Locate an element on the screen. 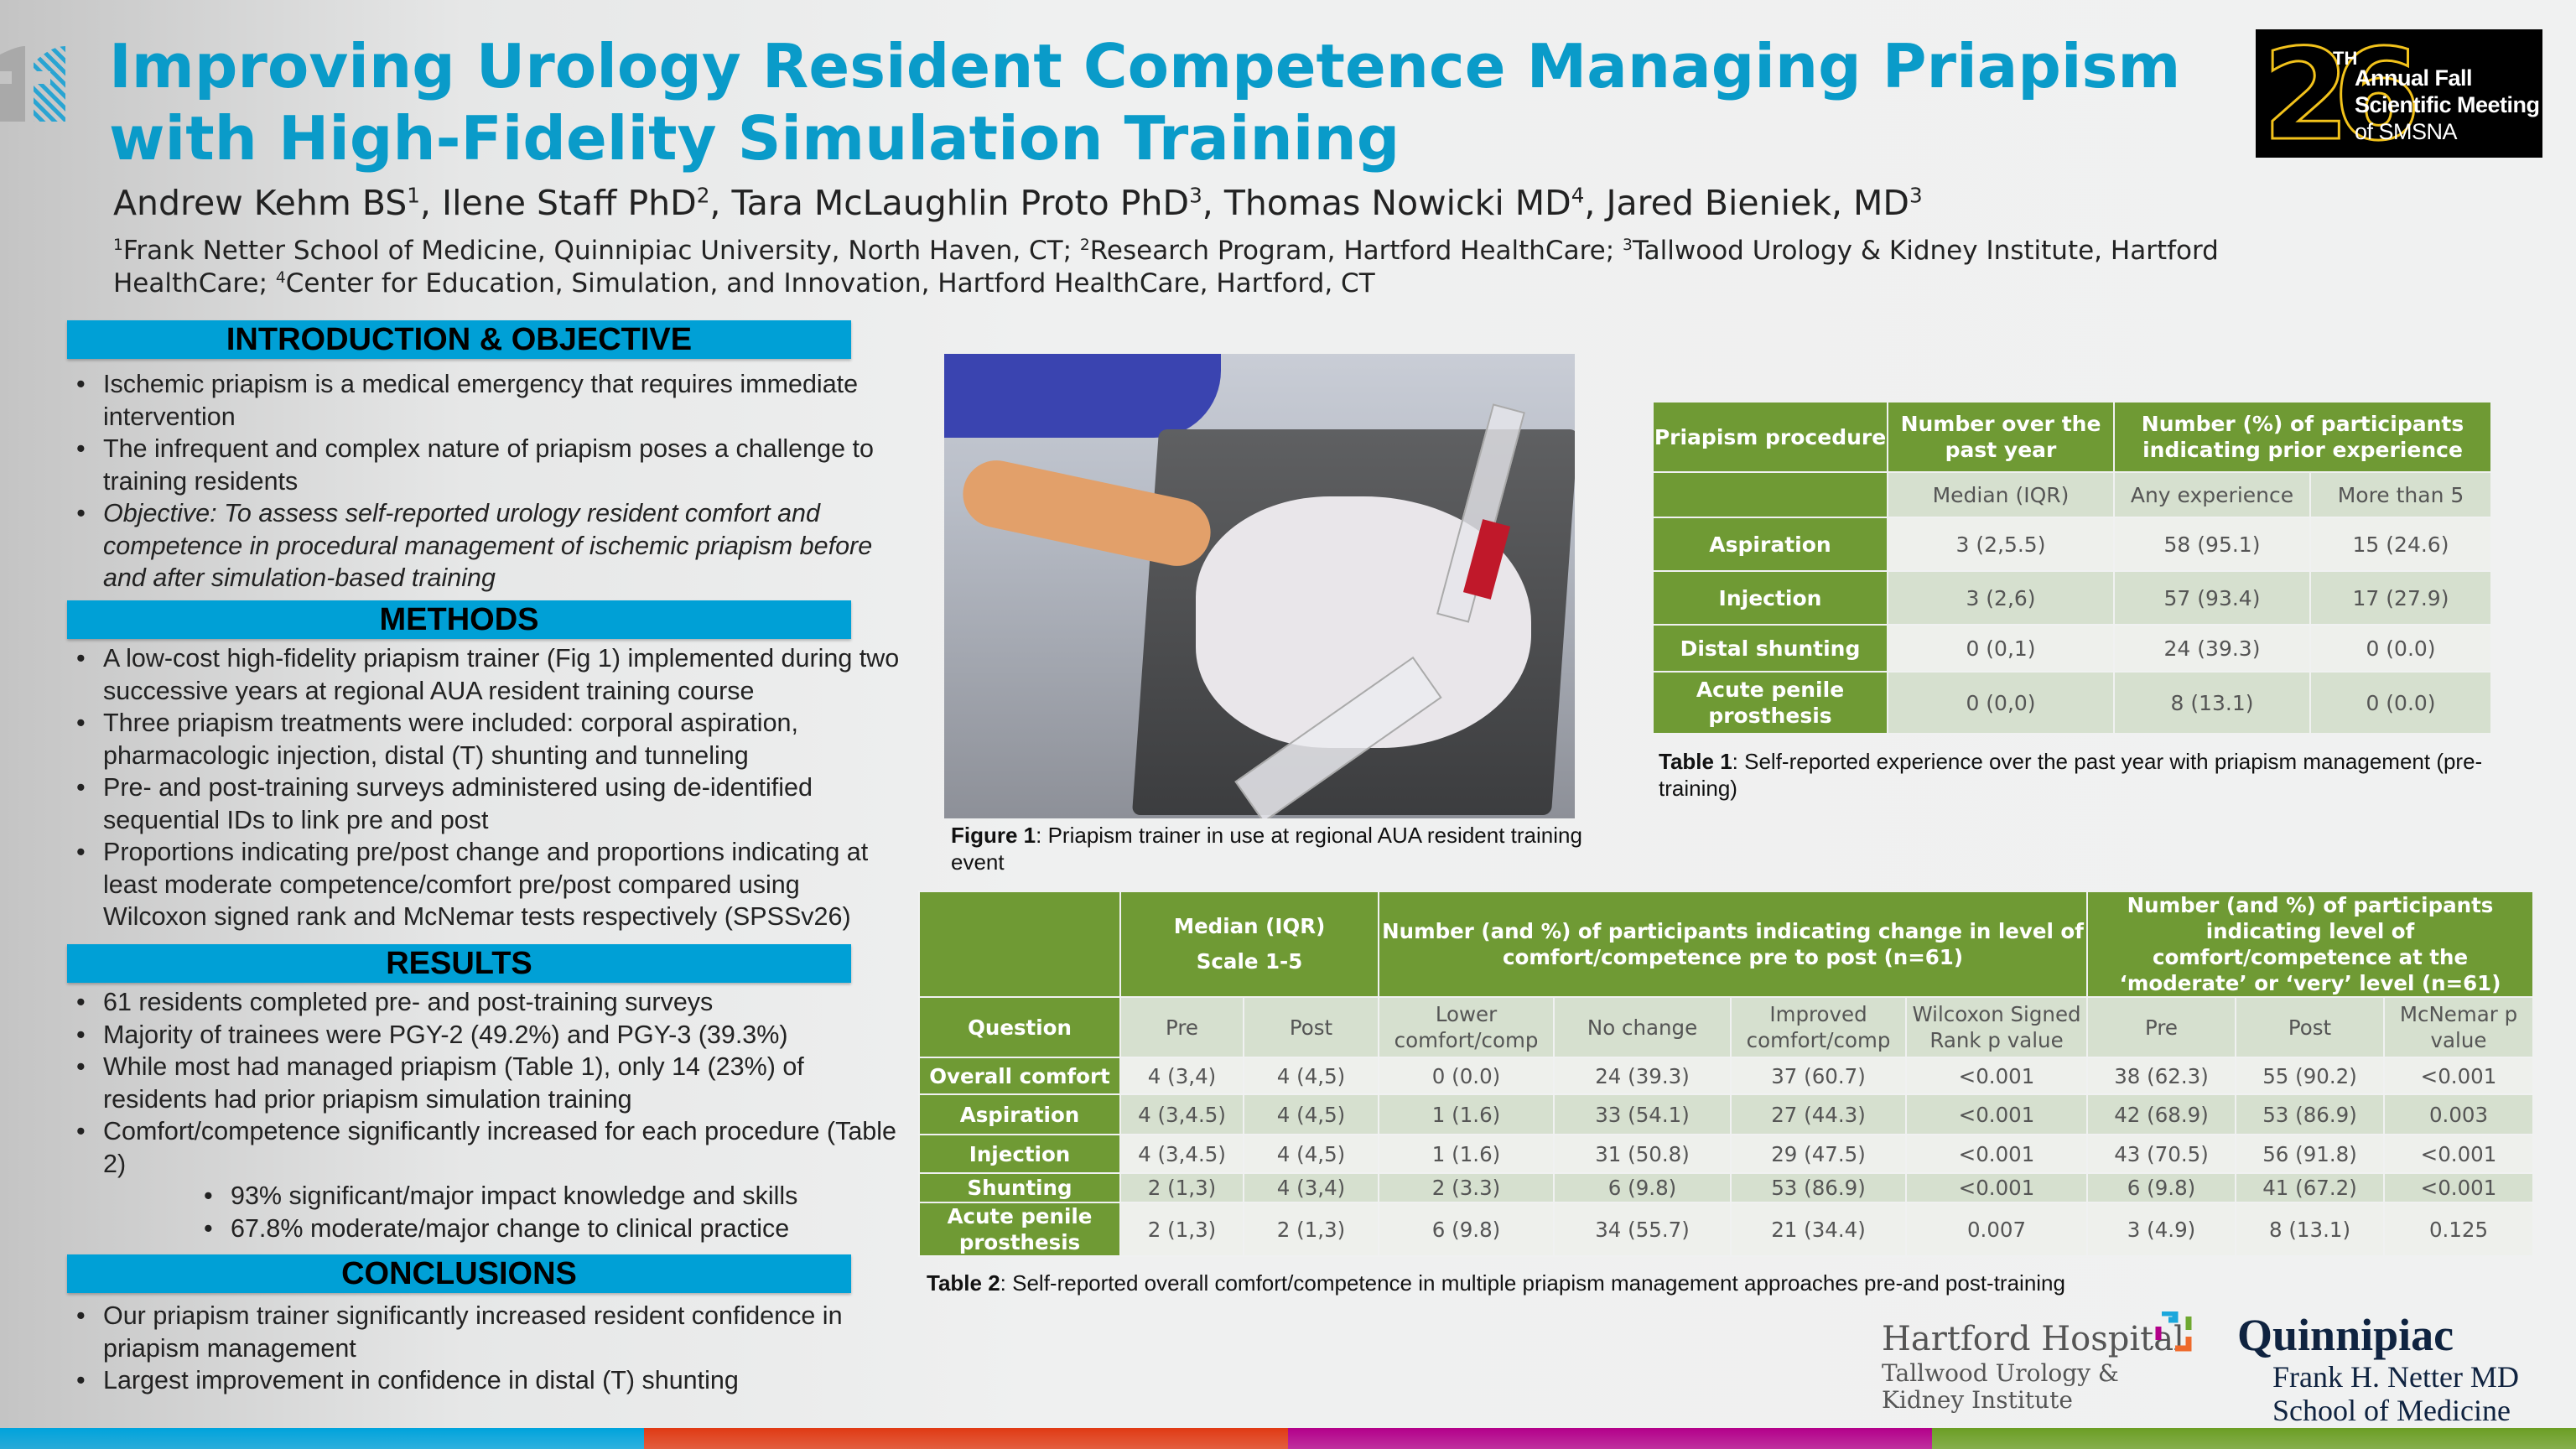 This screenshot has width=2576, height=1449. table-cell: 33 (54.1) is located at coordinates (1642, 1114).